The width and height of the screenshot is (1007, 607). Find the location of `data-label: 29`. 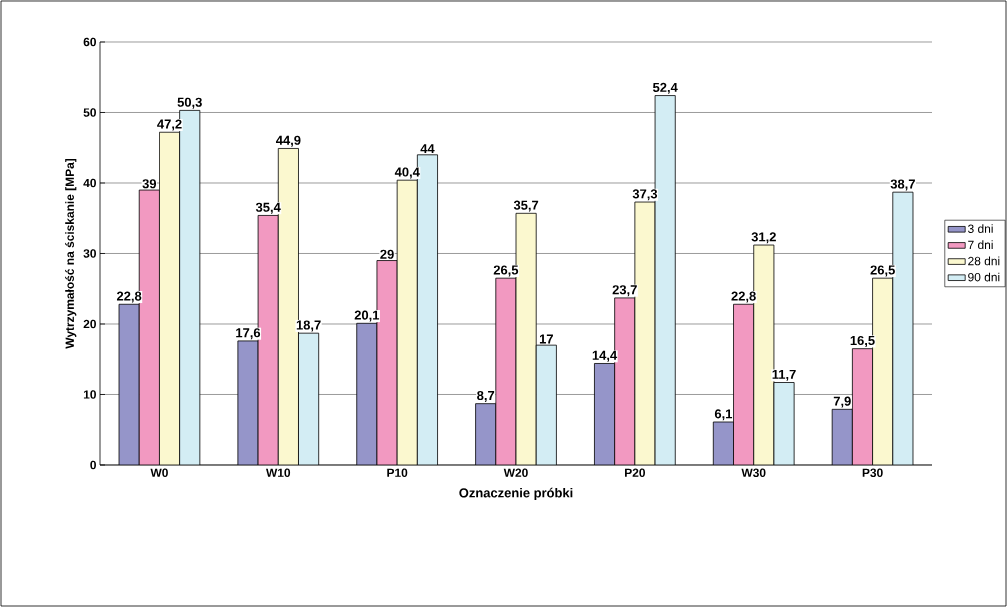

data-label: 29 is located at coordinates (387, 254).